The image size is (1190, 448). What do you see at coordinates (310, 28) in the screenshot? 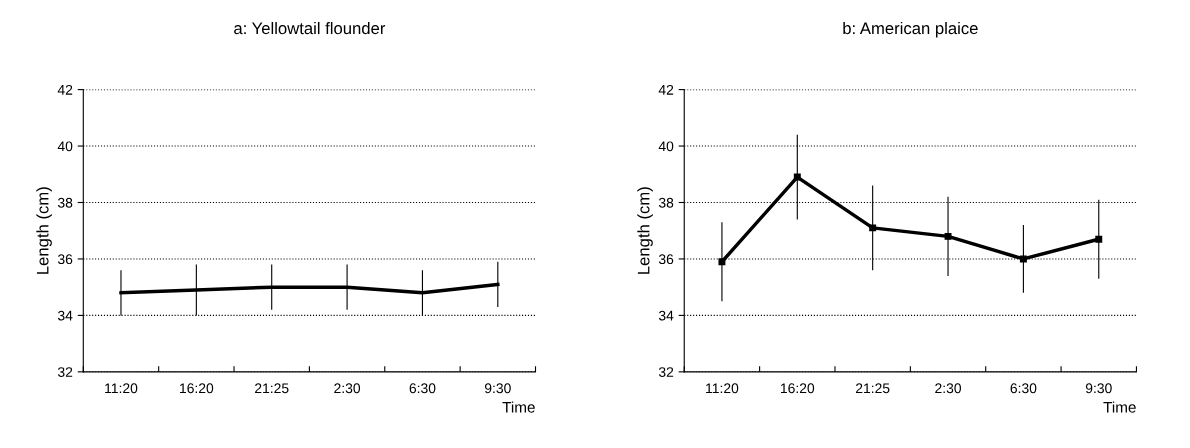
I see `chart-title: a: Yellowtail flounder` at bounding box center [310, 28].